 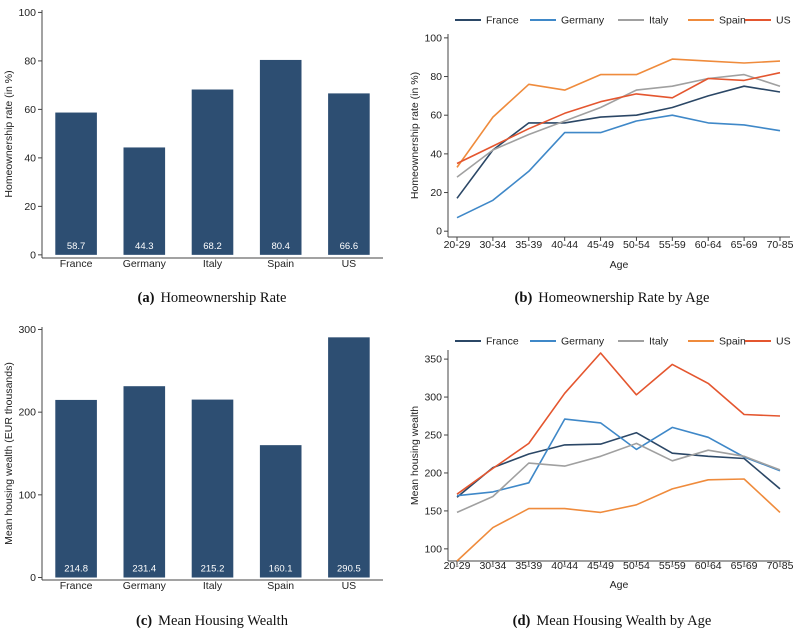 I want to click on y-axis-label: Mean housing wealth, so click(x=415, y=455).